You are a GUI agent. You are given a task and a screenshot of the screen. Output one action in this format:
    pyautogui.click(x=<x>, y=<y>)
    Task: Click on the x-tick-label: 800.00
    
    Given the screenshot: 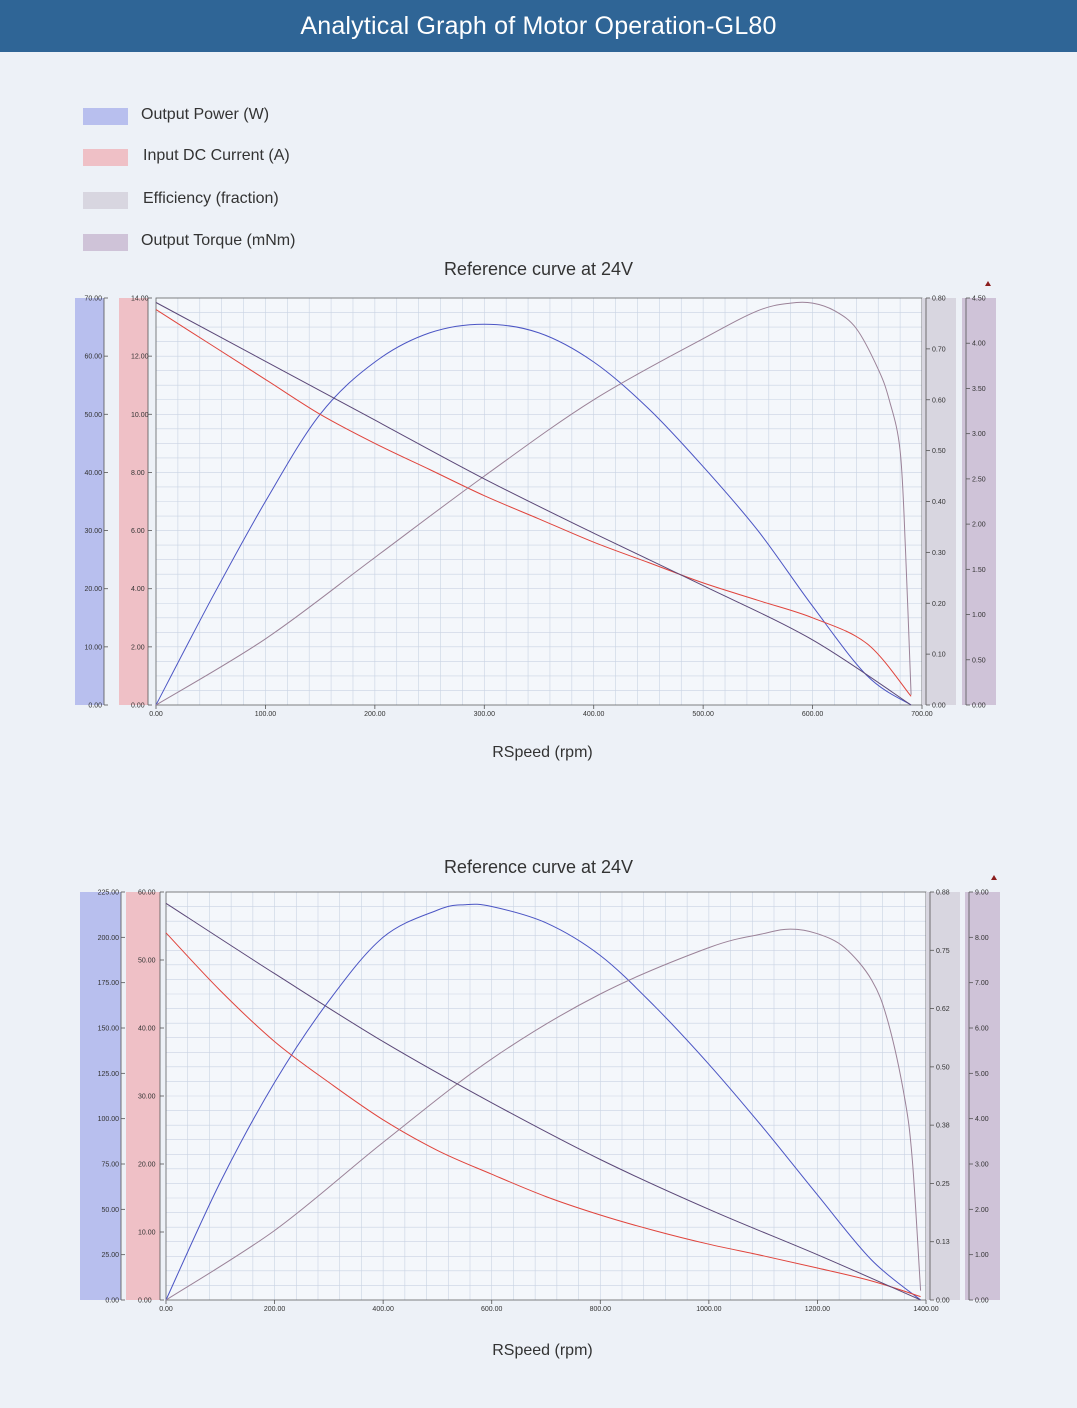 What is the action you would take?
    pyautogui.click(x=601, y=1309)
    